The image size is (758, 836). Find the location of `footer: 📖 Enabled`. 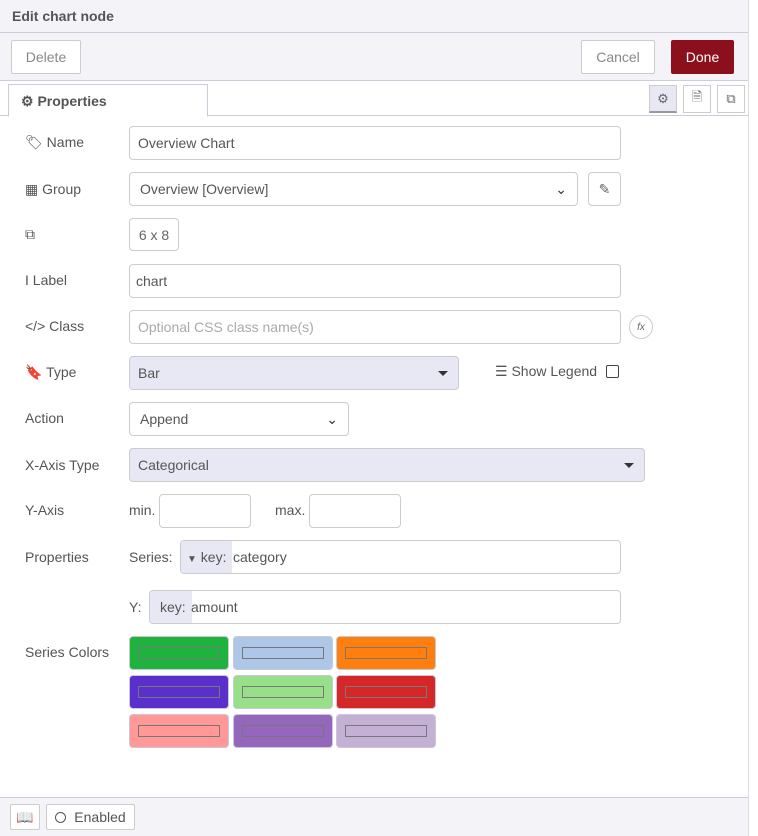

footer: 📖 Enabled is located at coordinates (374, 816).